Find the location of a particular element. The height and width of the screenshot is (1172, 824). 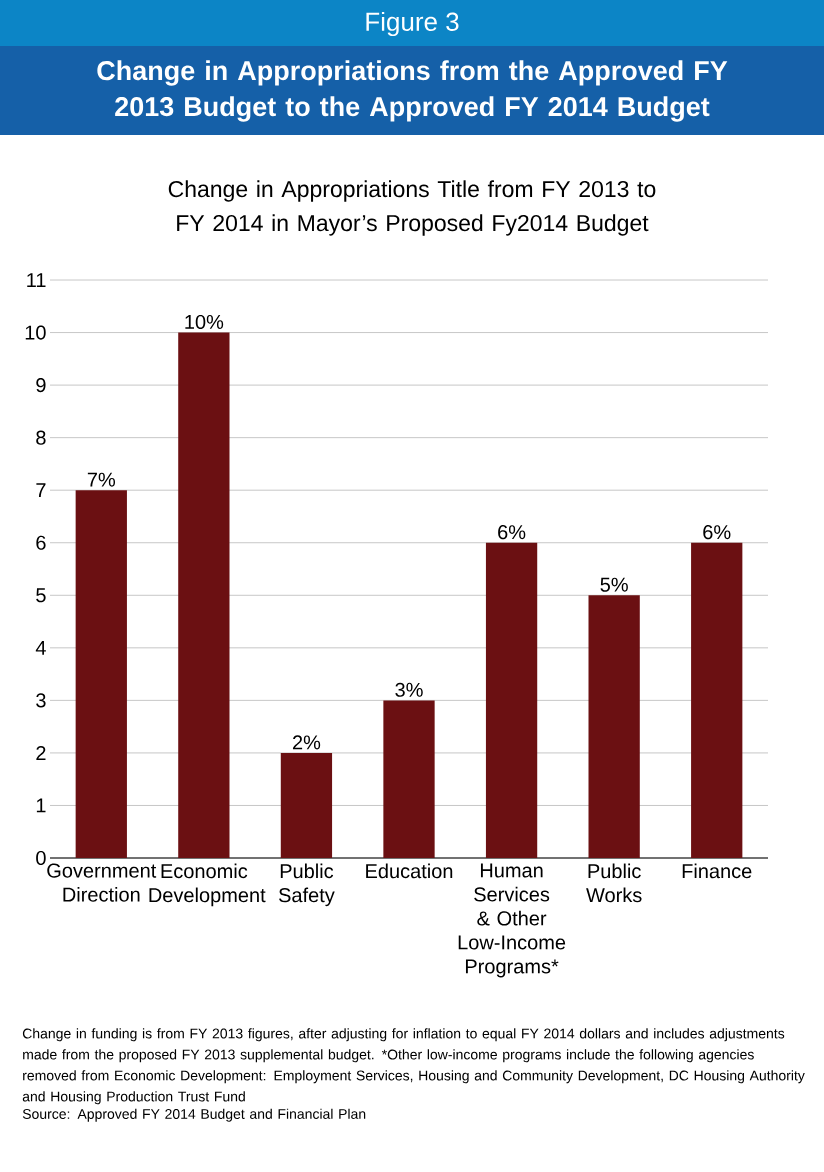

x-tick-label: Finance is located at coordinates (717, 871).